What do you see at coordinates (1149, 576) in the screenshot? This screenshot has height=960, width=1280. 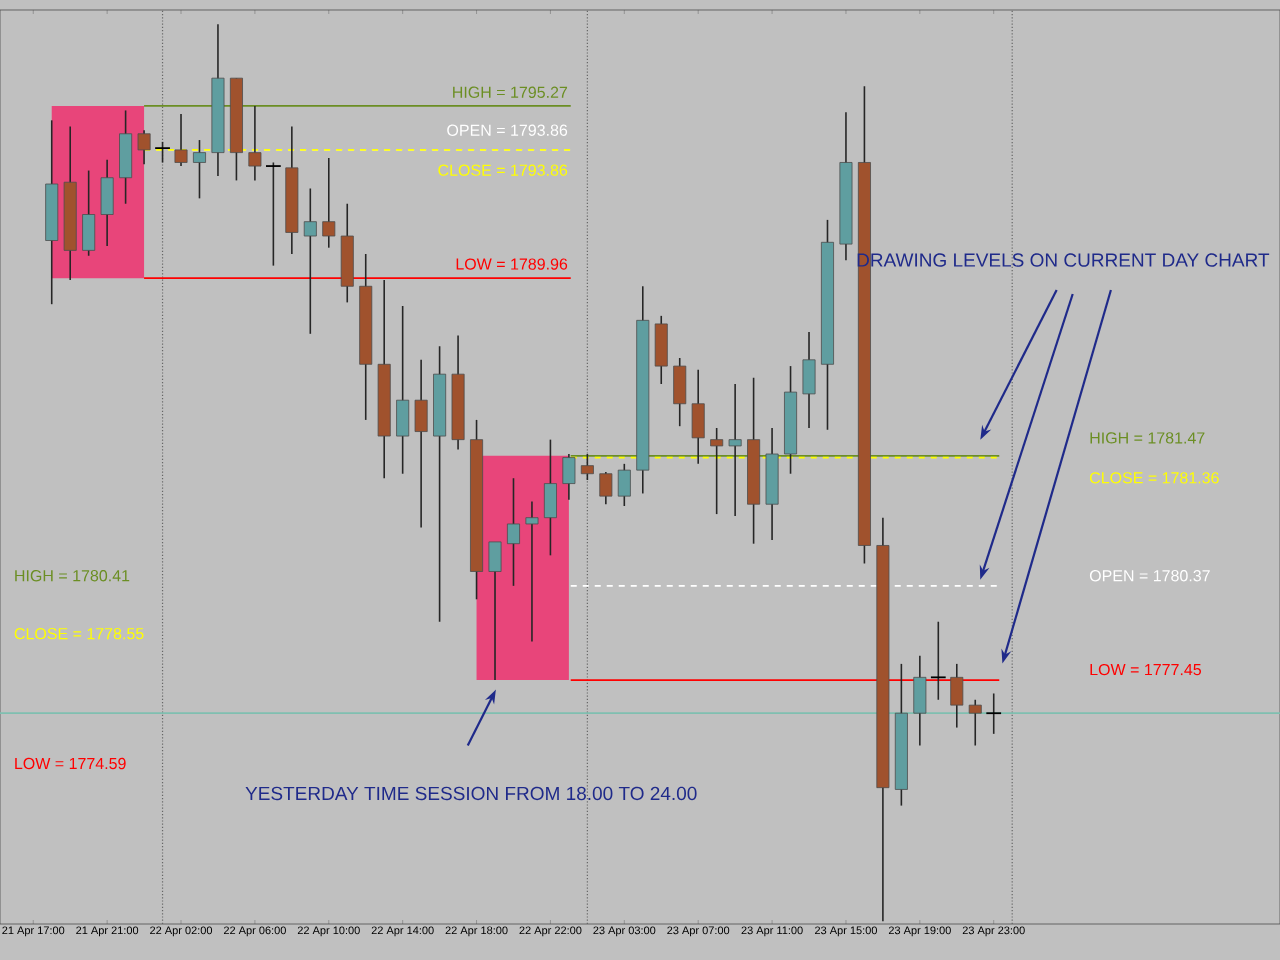 I see `text: OPEN = 1780.37` at bounding box center [1149, 576].